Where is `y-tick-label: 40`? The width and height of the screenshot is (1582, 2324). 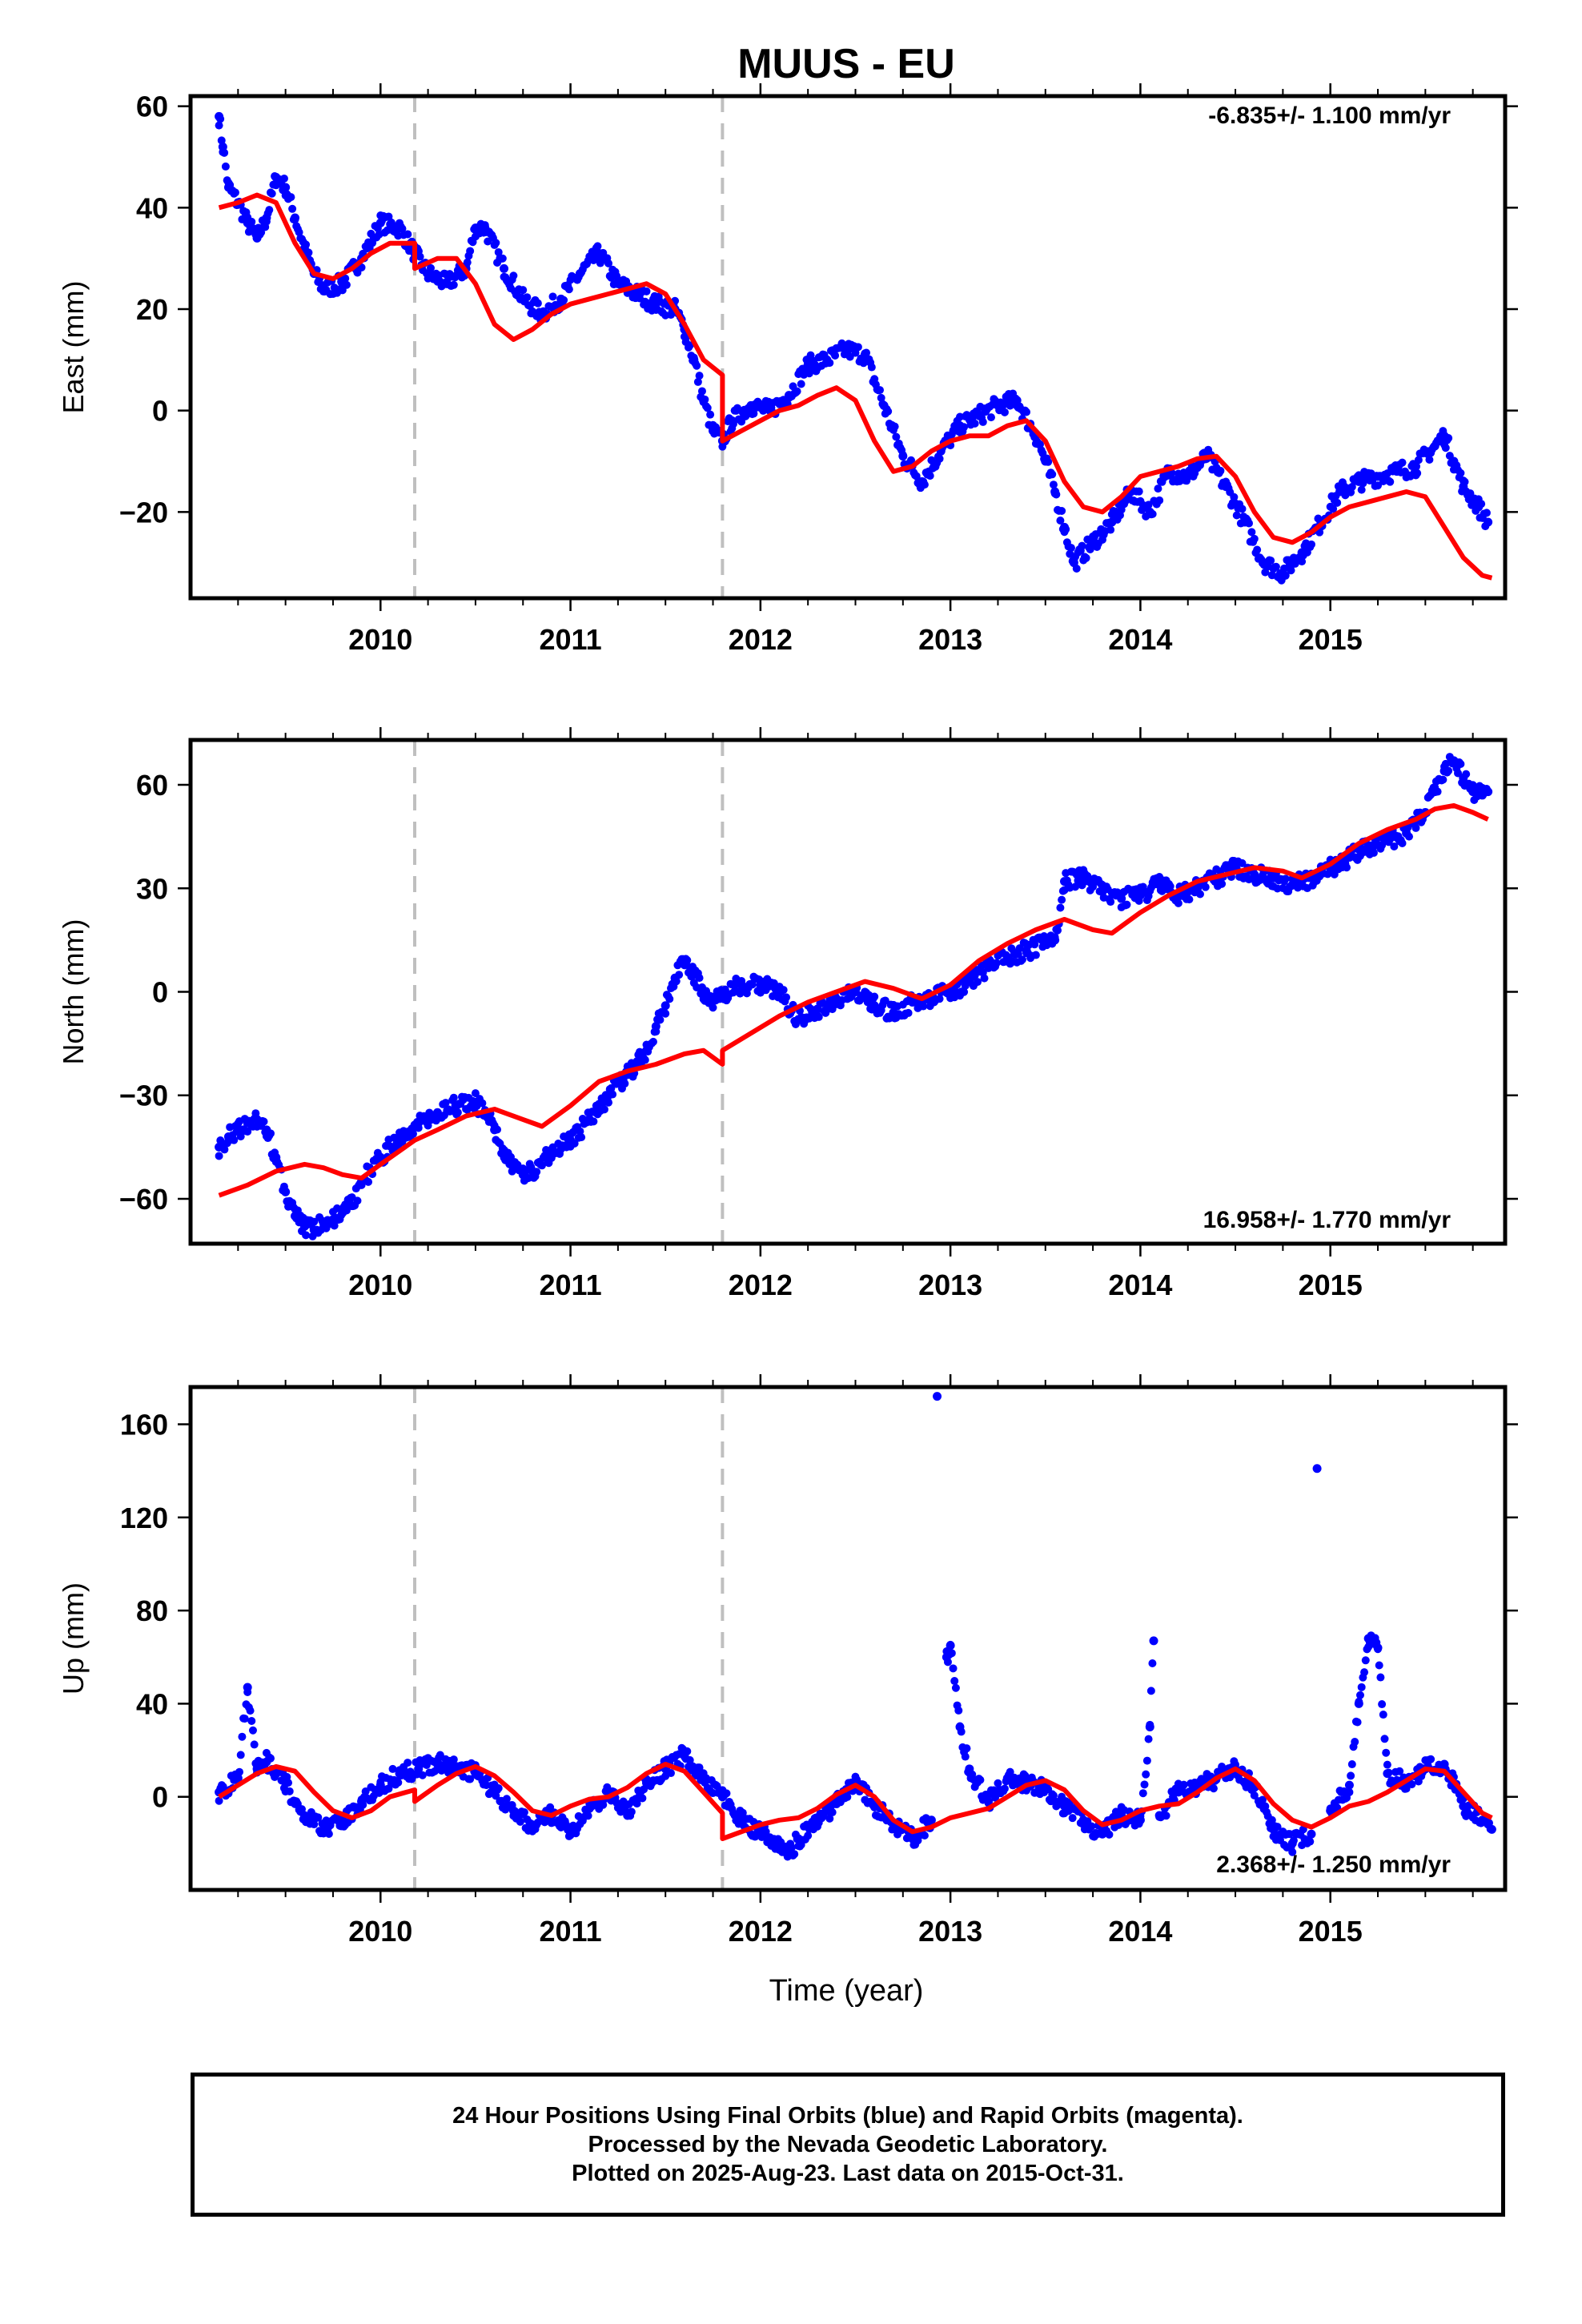
y-tick-label: 40 is located at coordinates (152, 208).